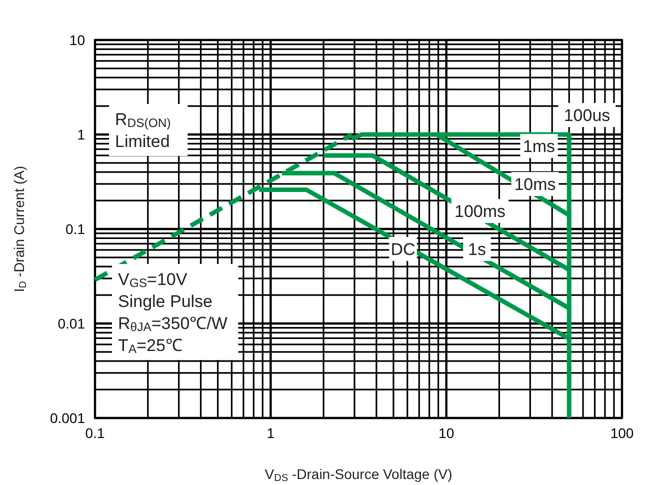 Image resolution: width=650 pixels, height=485 pixels. What do you see at coordinates (622, 433) in the screenshot?
I see `x-tick-label: 100` at bounding box center [622, 433].